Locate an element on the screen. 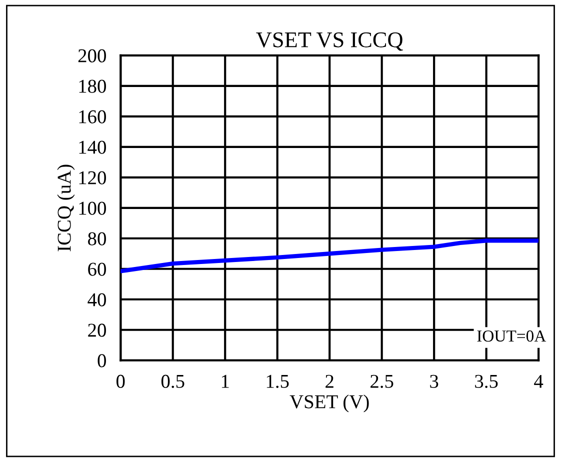 The height and width of the screenshot is (462, 561). y-tick-label: 40 is located at coordinates (97, 299).